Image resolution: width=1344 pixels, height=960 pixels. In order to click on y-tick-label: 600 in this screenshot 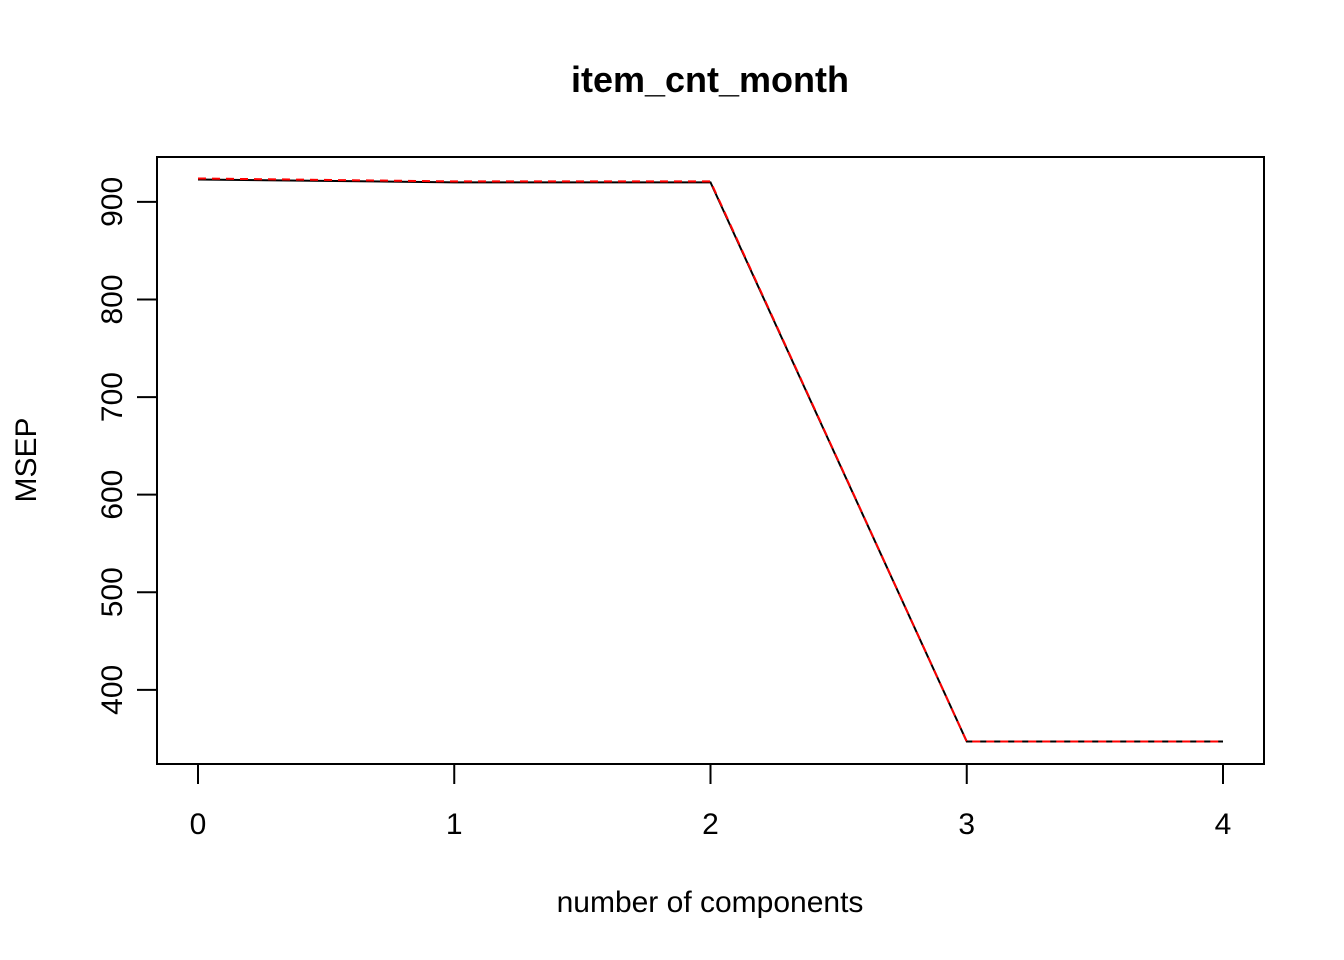, I will do `click(112, 495)`.